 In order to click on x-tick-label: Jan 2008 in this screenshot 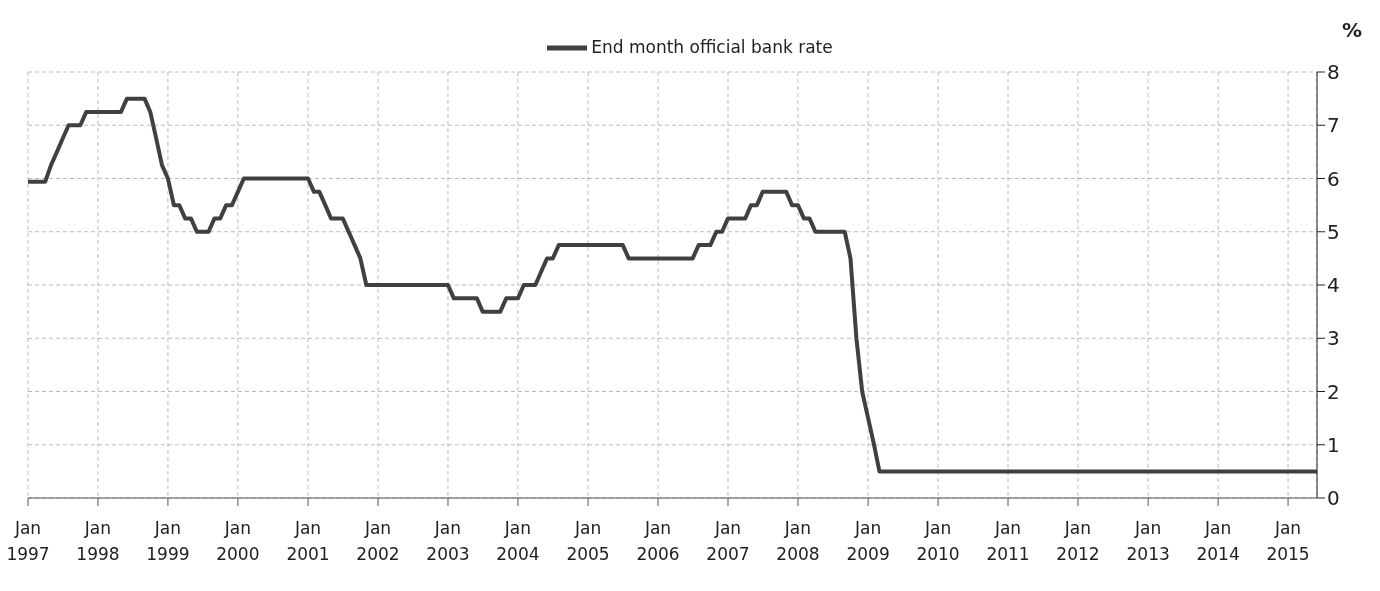, I will do `click(798, 541)`.